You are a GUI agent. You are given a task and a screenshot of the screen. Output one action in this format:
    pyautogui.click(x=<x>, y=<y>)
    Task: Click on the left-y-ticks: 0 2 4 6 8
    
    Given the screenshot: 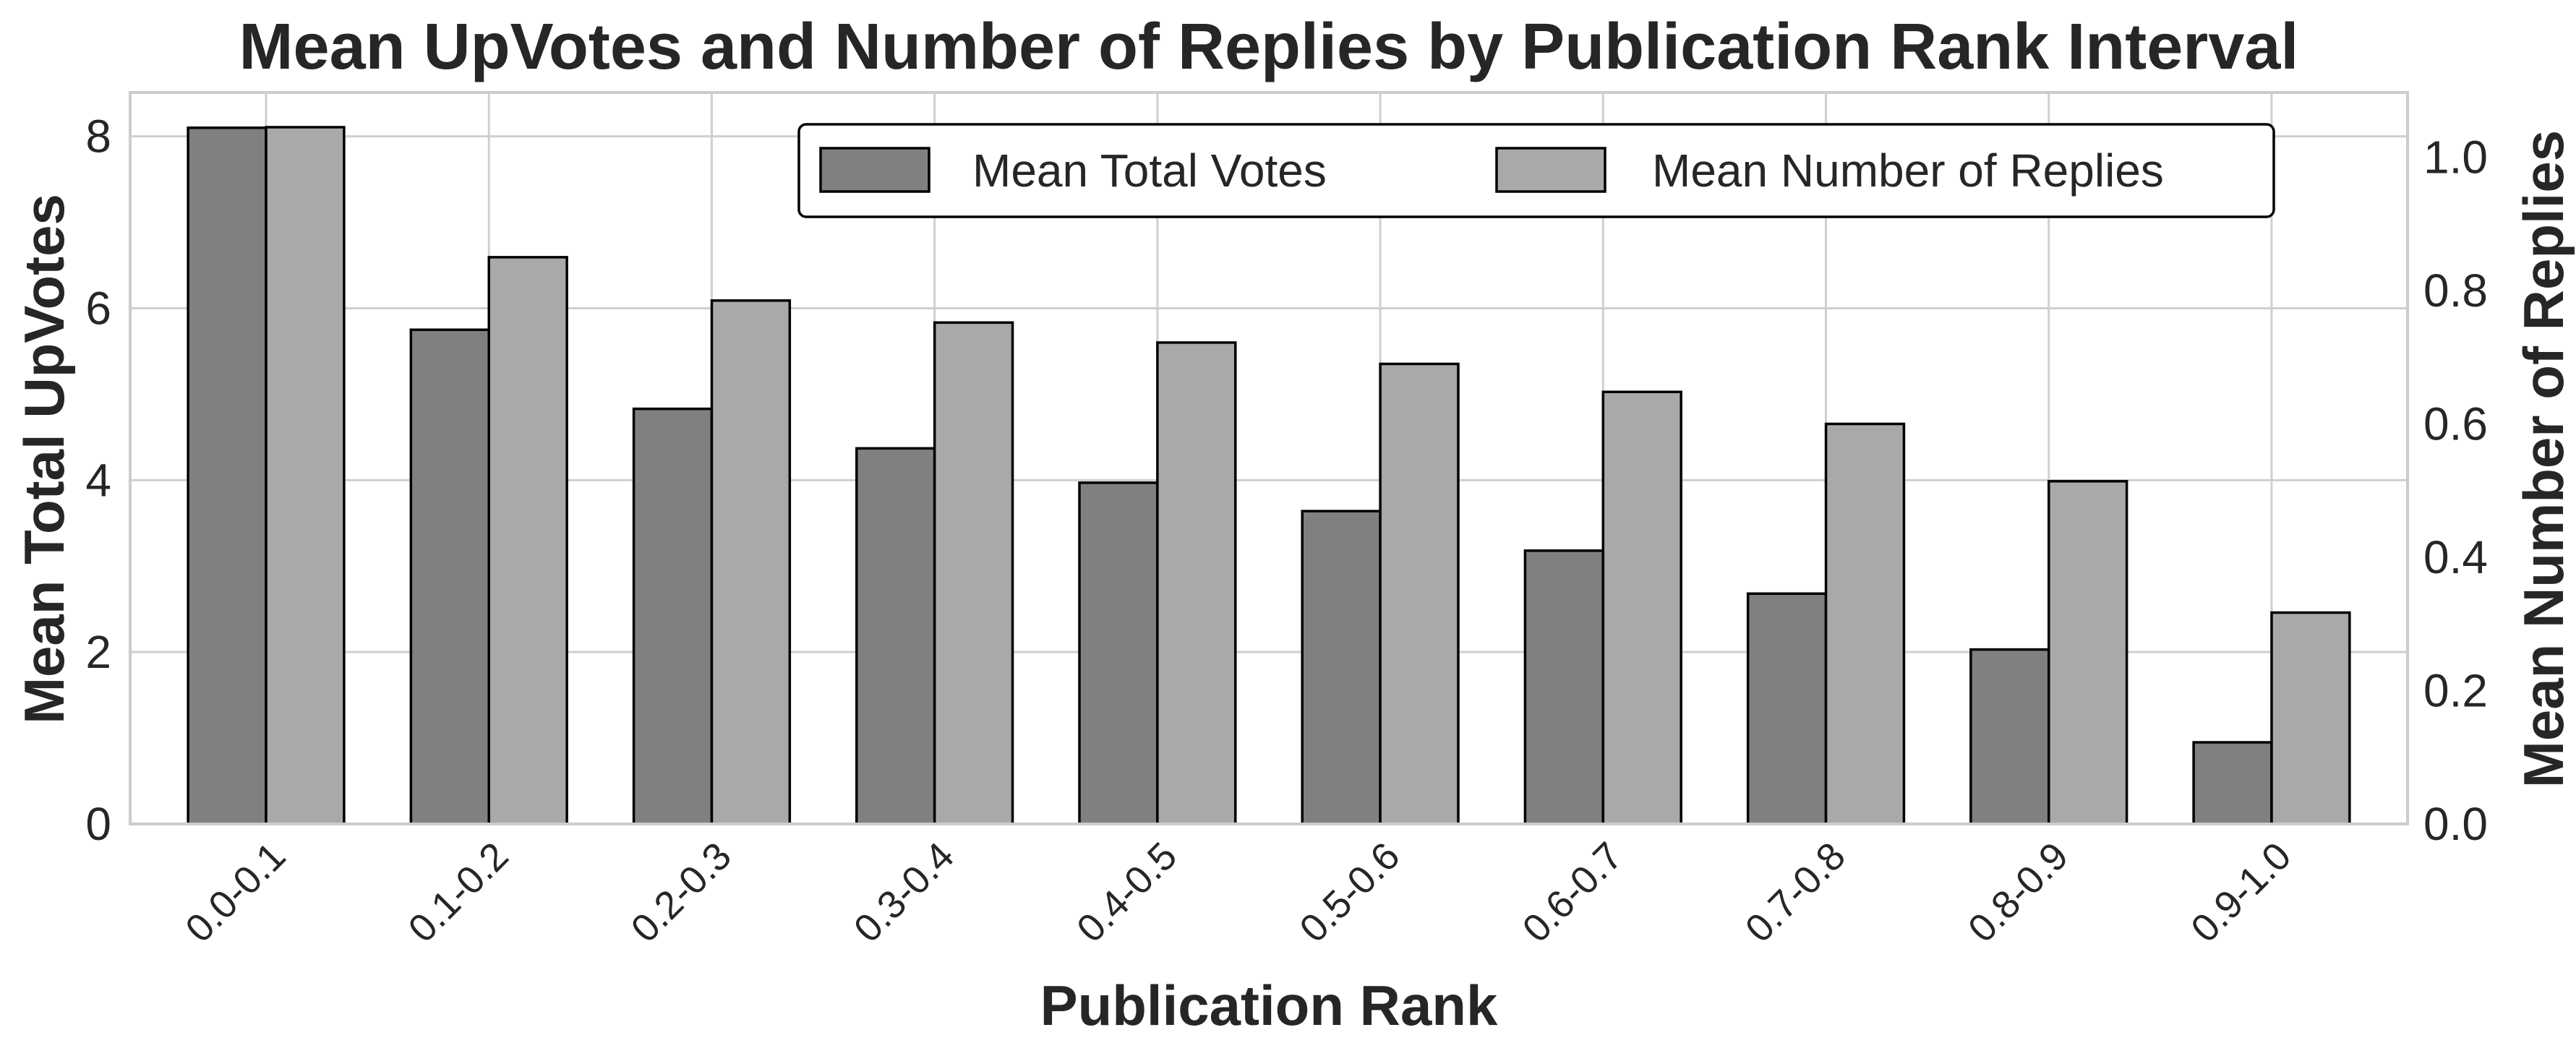 What is the action you would take?
    pyautogui.click(x=98, y=481)
    